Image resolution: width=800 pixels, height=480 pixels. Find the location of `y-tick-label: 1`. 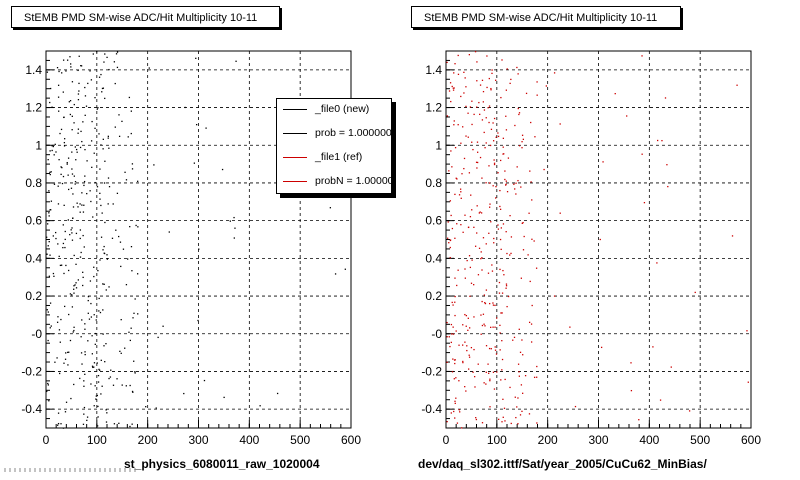

y-tick-label: 1 is located at coordinates (38, 145).